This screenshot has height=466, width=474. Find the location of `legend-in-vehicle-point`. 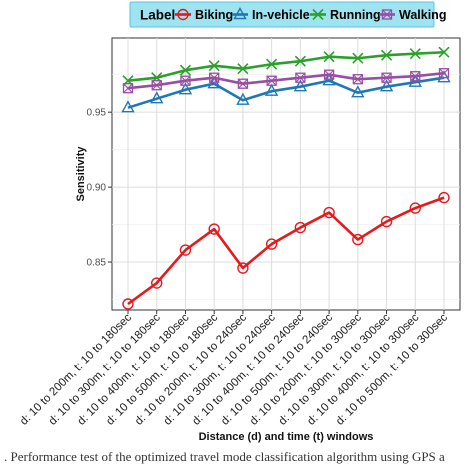

legend-in-vehicle-point is located at coordinates (240, 13).